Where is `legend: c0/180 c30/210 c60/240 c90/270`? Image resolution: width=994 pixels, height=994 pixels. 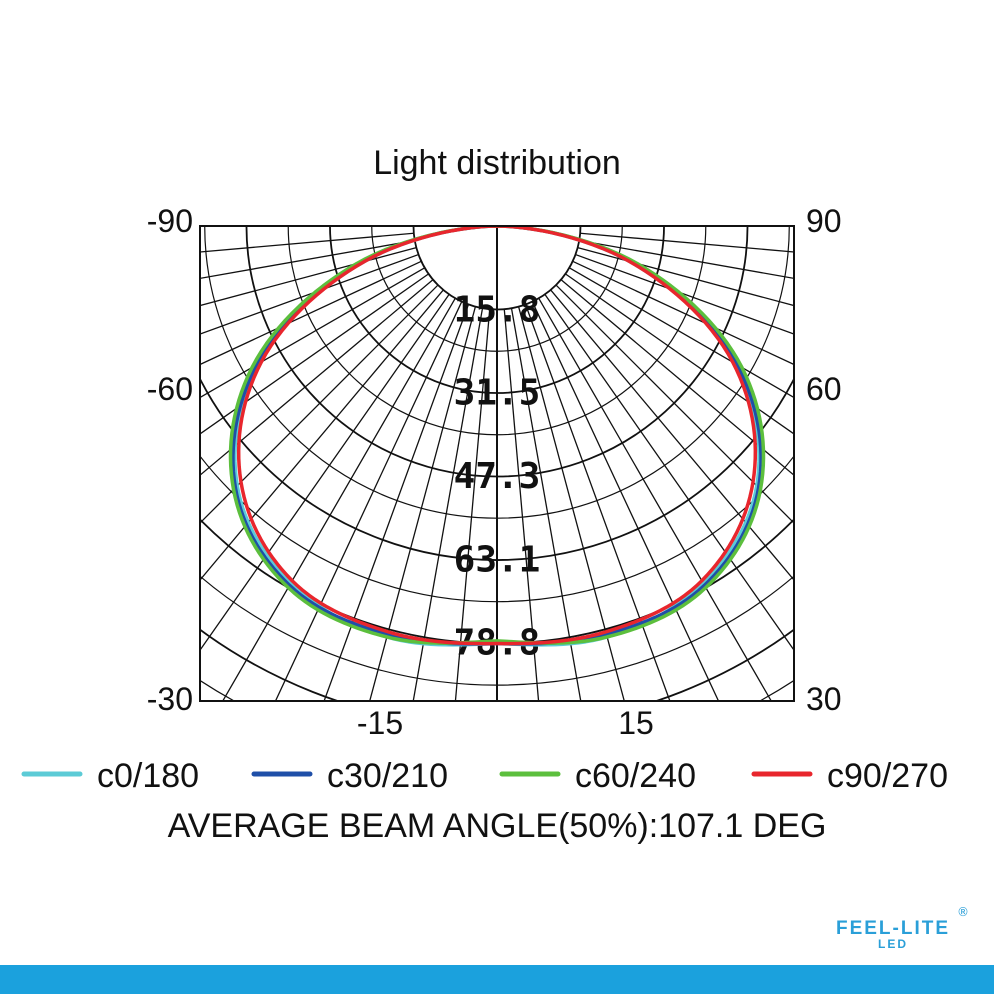 legend: c0/180 c30/210 c60/240 c90/270 is located at coordinates (484, 776).